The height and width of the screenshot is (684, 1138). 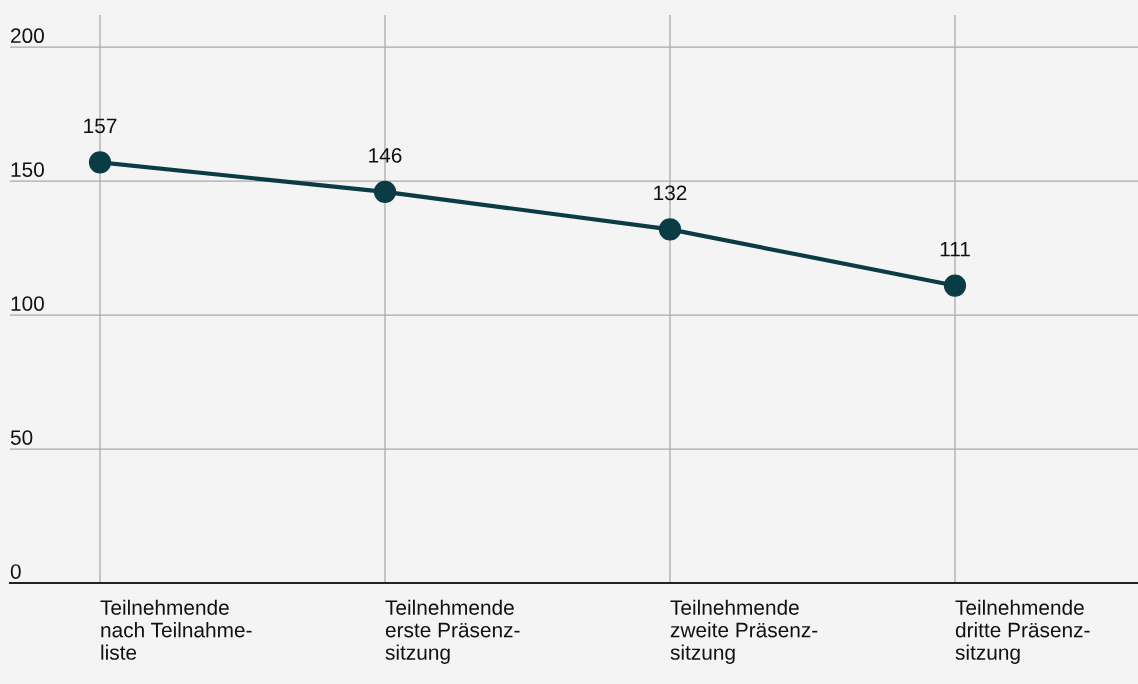 What do you see at coordinates (100, 126) in the screenshot?
I see `data-label: 157` at bounding box center [100, 126].